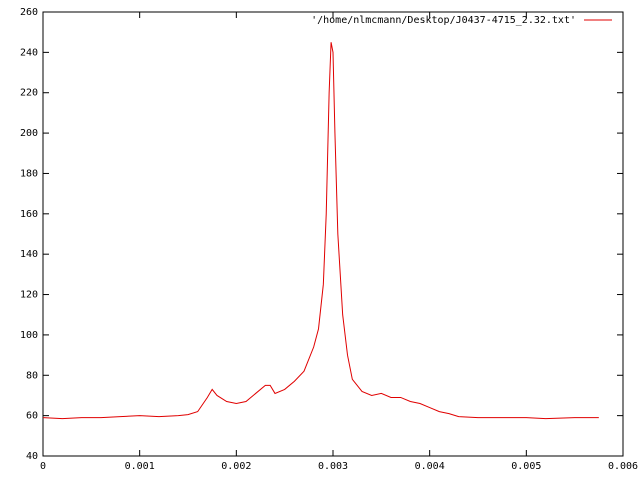 The width and height of the screenshot is (640, 480). What do you see at coordinates (29, 295) in the screenshot?
I see `y-tick-label: 120` at bounding box center [29, 295].